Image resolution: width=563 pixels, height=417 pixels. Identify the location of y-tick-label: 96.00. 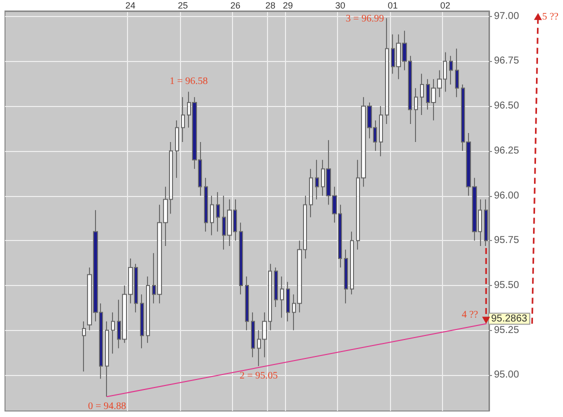
(507, 196).